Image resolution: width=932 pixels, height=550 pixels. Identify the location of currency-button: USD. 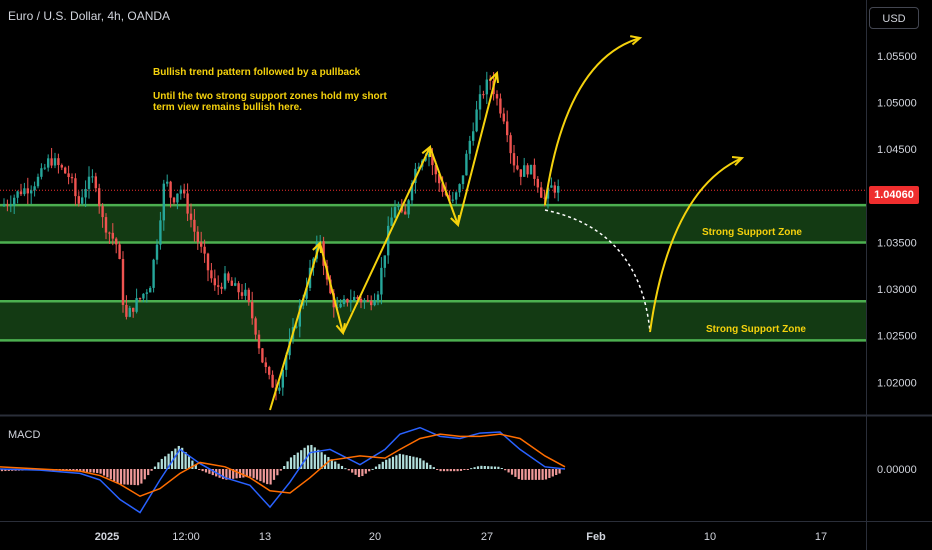
(894, 18).